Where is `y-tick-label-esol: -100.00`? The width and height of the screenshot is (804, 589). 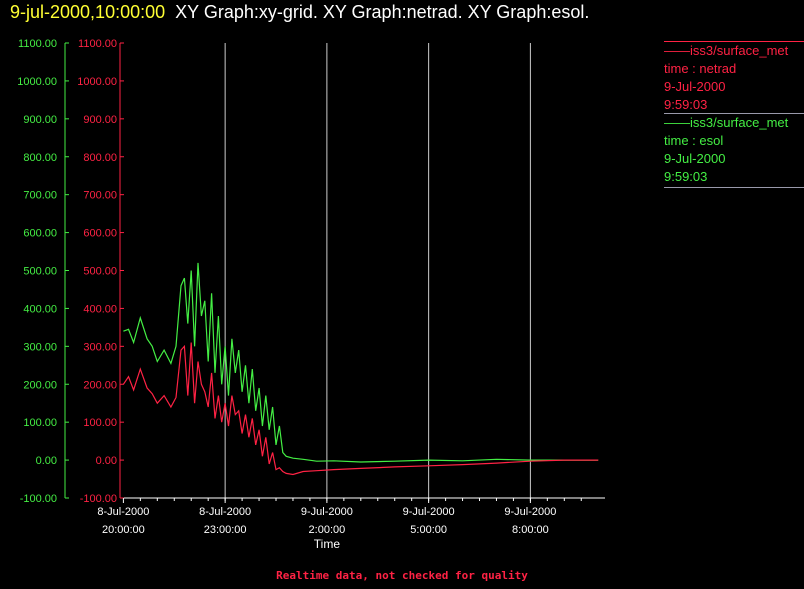
y-tick-label-esol: -100.00 is located at coordinates (38, 499).